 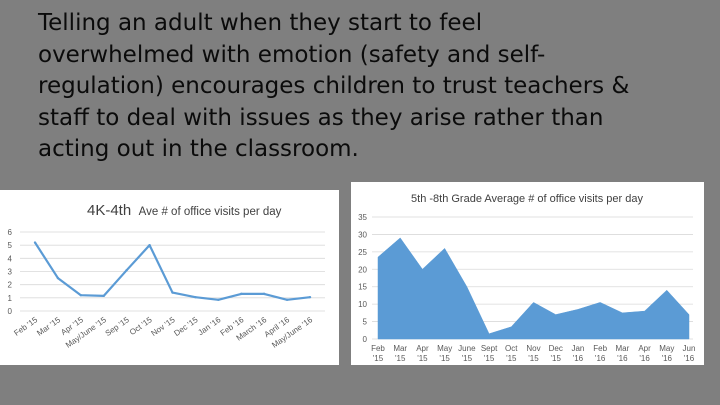 What do you see at coordinates (533, 288) in the screenshot?
I see `series-area` at bounding box center [533, 288].